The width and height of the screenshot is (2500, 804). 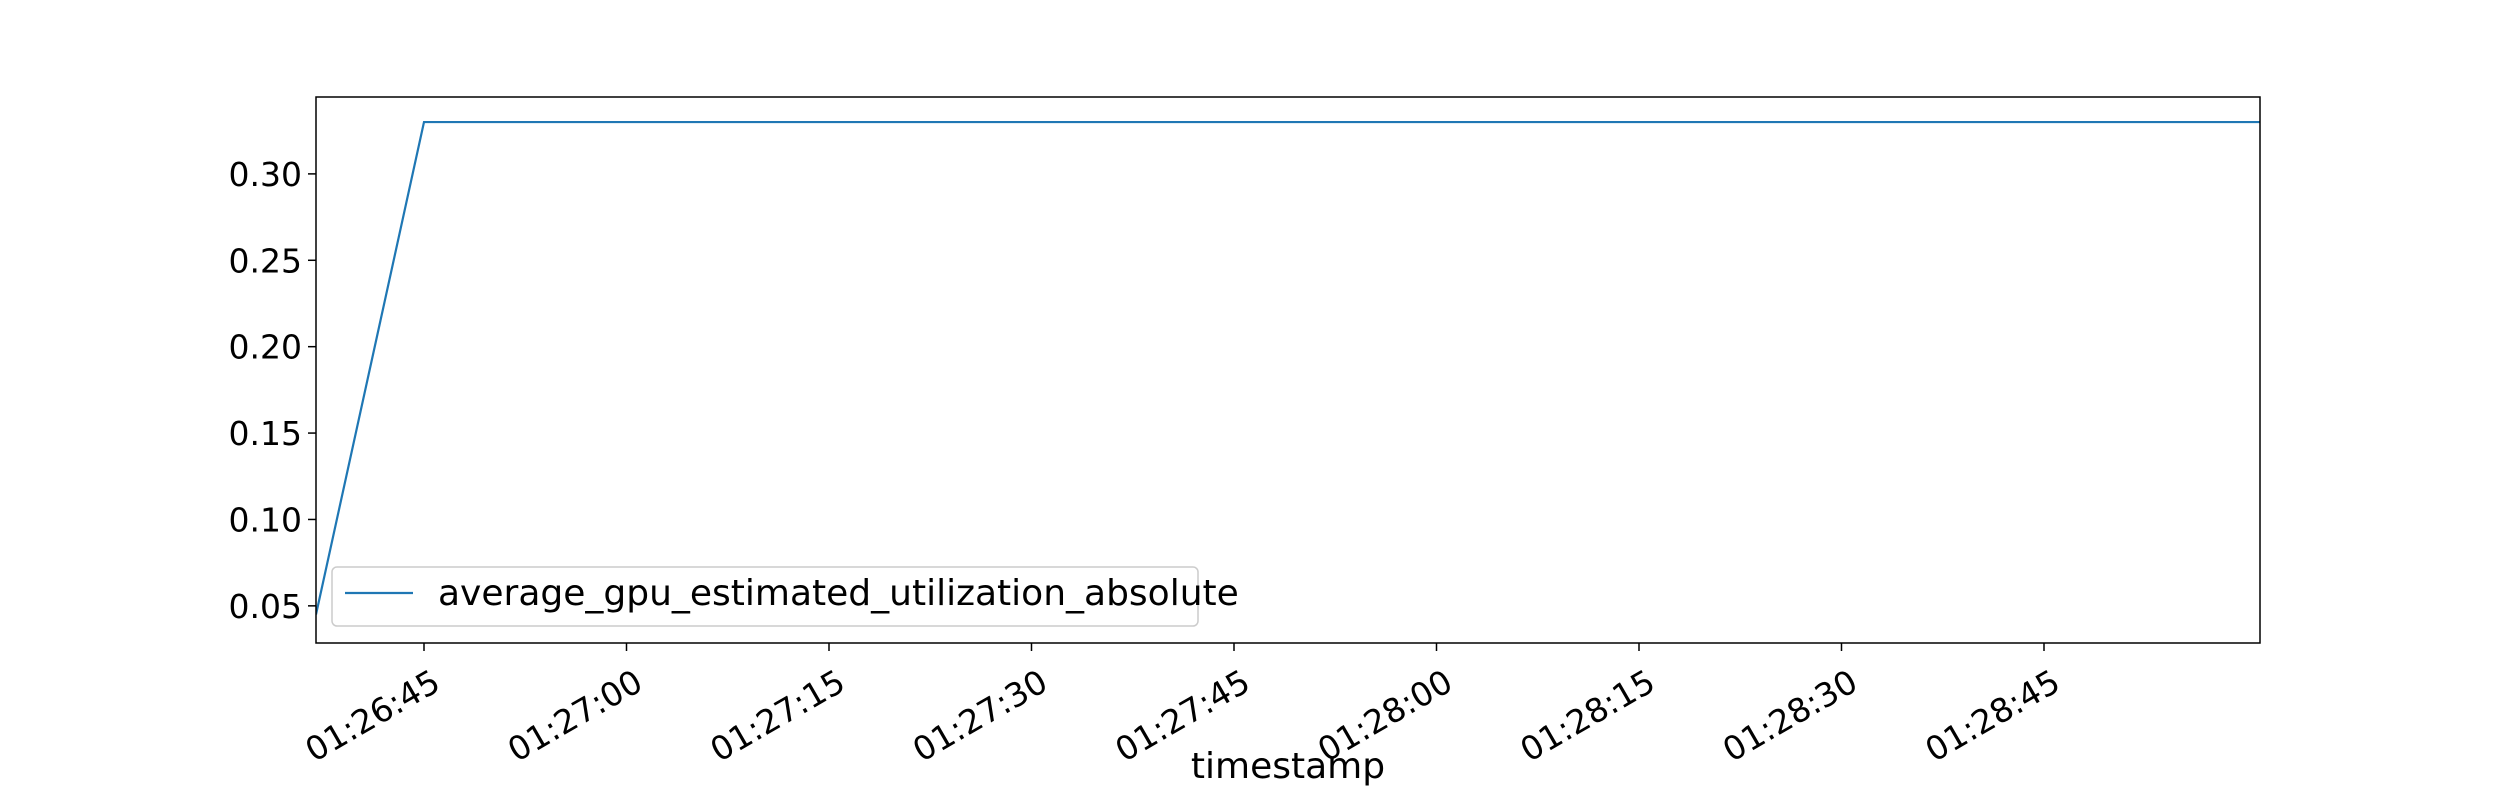 What do you see at coordinates (265, 174) in the screenshot?
I see `y-tick-label: 0.30` at bounding box center [265, 174].